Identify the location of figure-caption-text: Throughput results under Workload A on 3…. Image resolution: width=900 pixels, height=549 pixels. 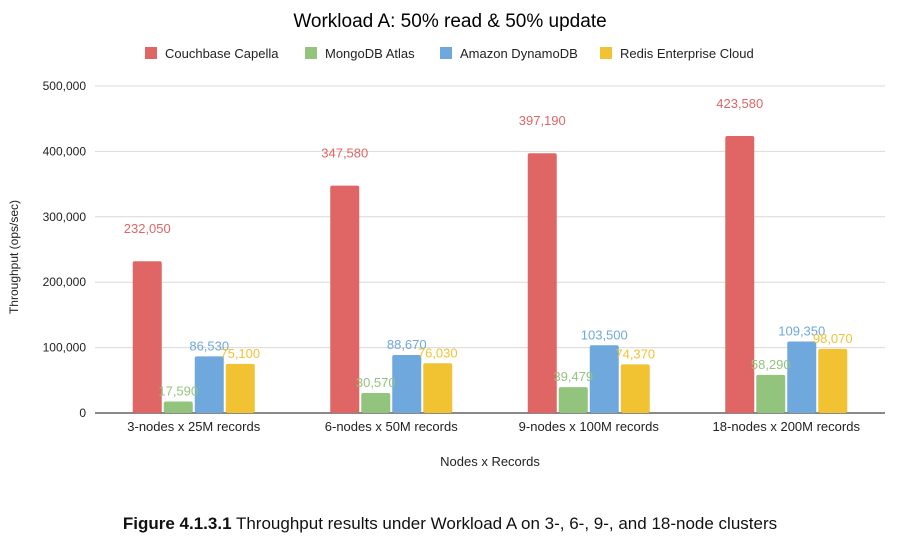
(504, 523).